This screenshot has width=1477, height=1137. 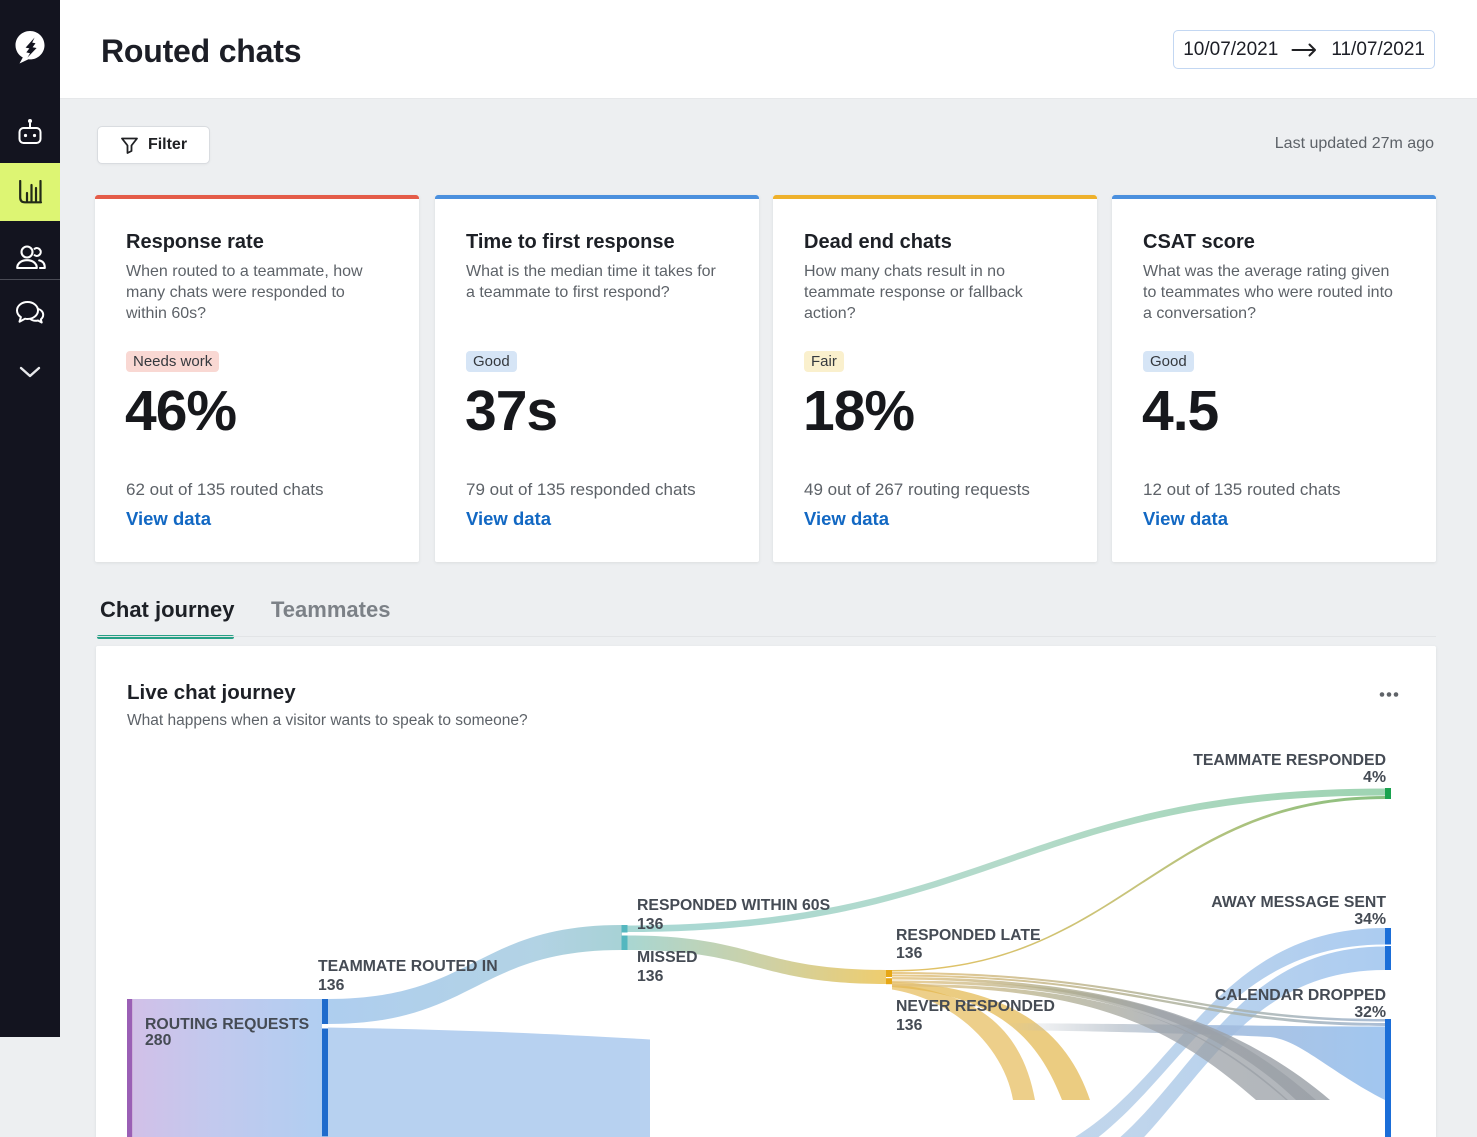 I want to click on svg-text: ROUTING REQUESTS, so click(x=227, y=1024).